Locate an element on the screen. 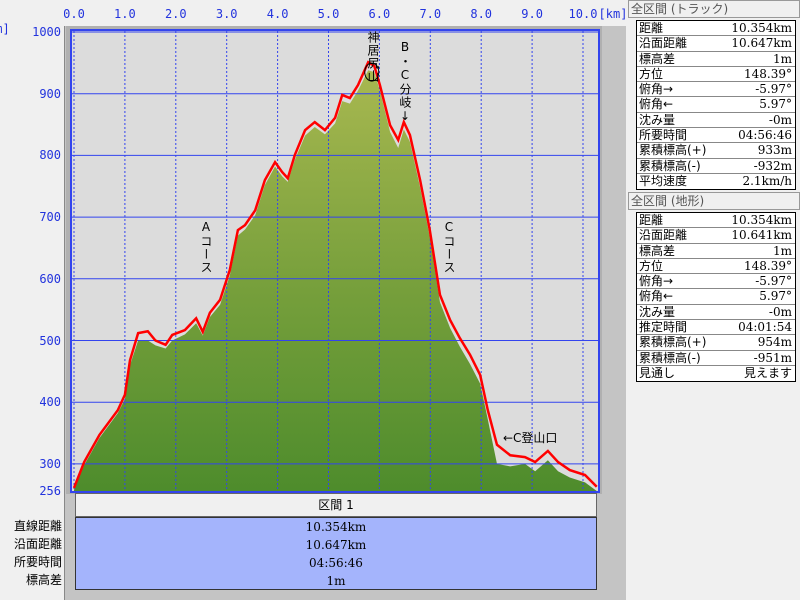 The image size is (800, 600). annotation-bc-junction: B・C分岐↓ is located at coordinates (405, 82).